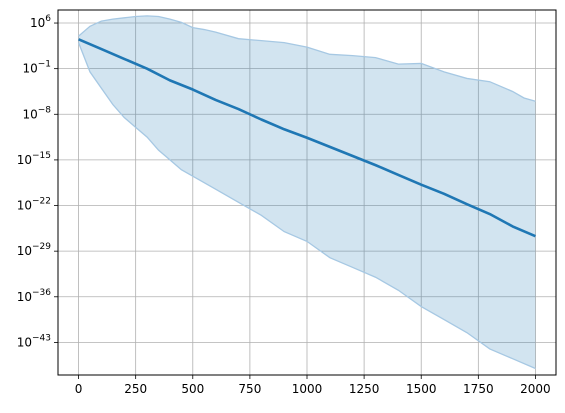 The height and width of the screenshot is (413, 565). I want to click on x-tick-label: 1750, so click(478, 389).